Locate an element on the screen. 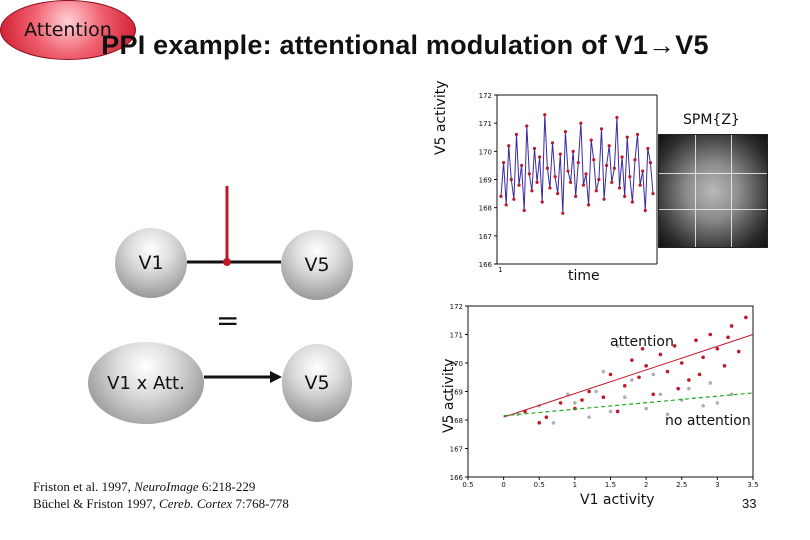 This screenshot has height=540, width=810. legend-attention: attention is located at coordinates (642, 342).